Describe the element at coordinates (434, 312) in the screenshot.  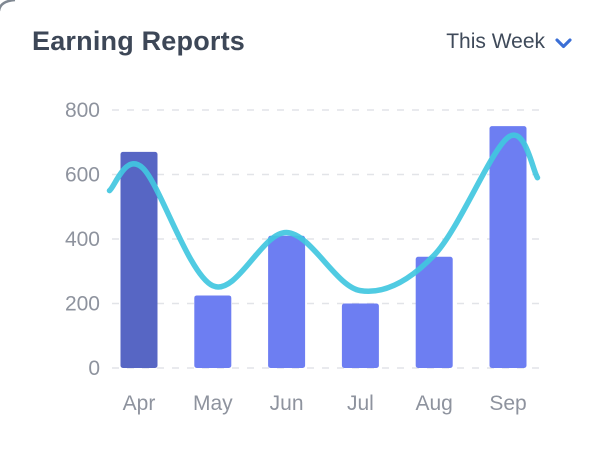
I see `bar-aug` at that location.